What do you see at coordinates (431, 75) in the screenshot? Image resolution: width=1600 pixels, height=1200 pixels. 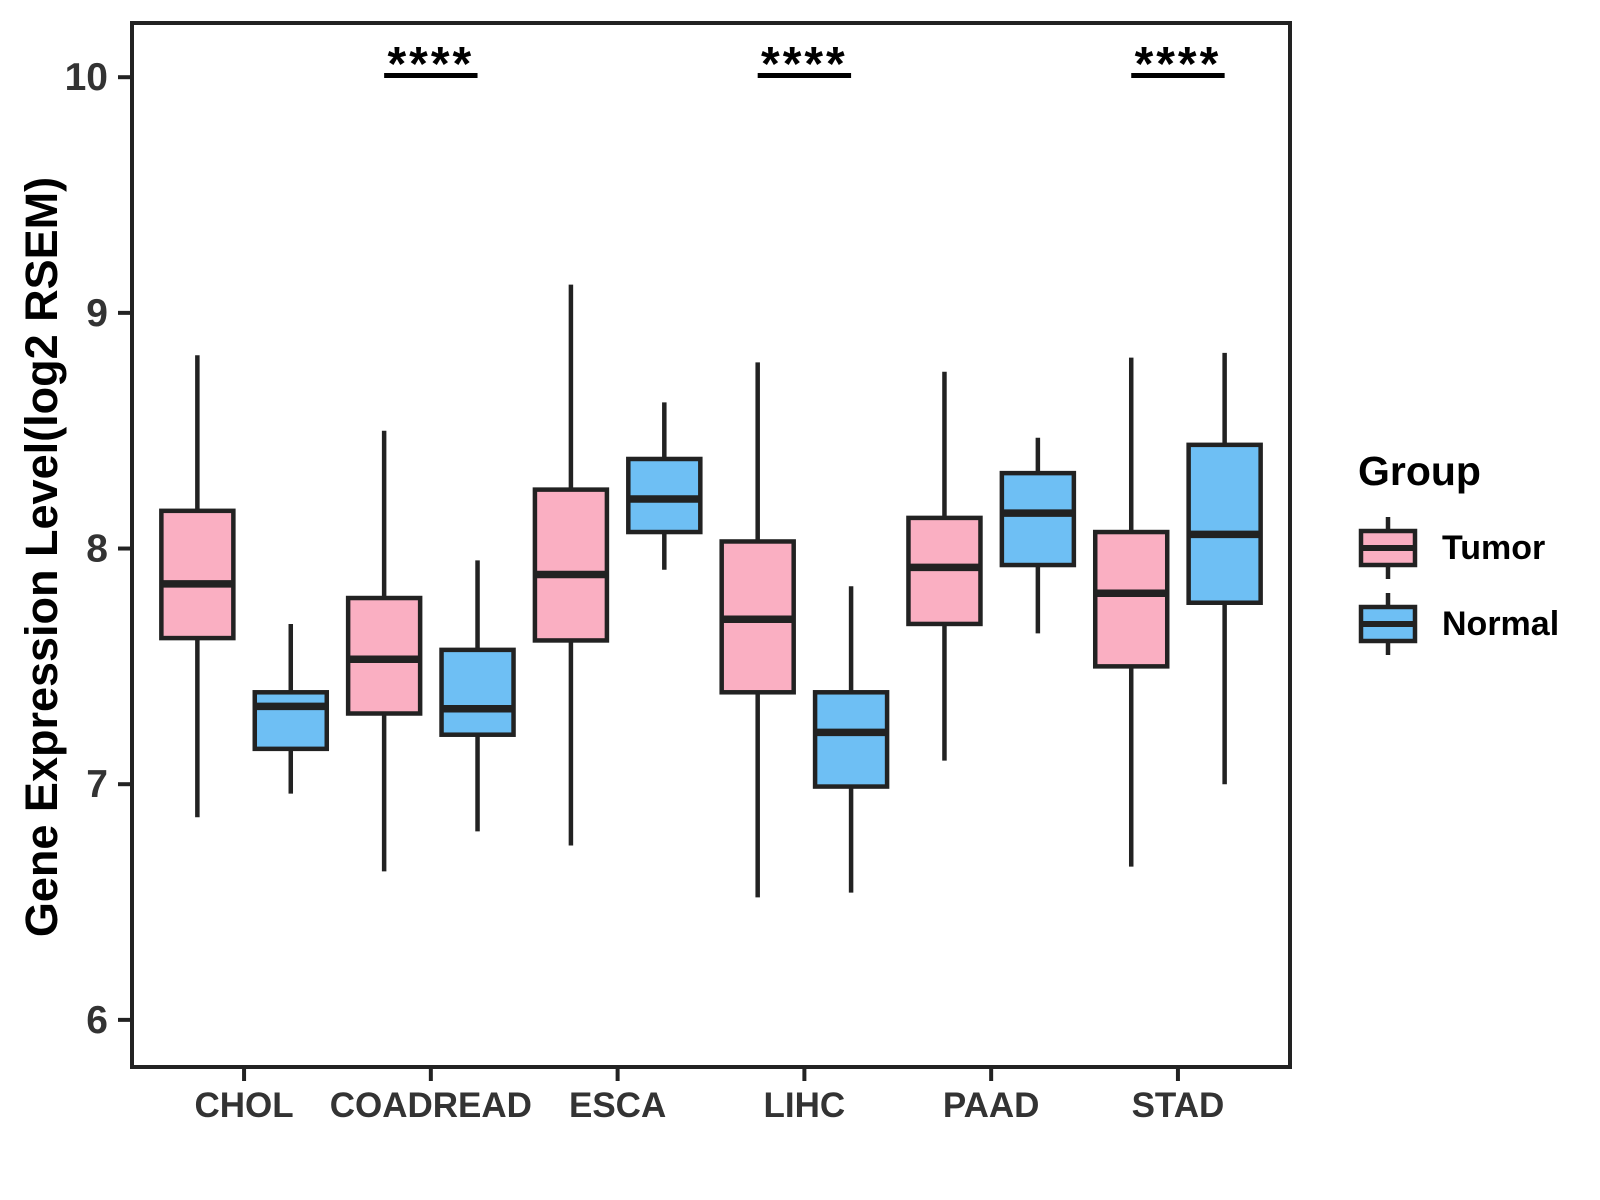 I see `significance-bar-coadread` at bounding box center [431, 75].